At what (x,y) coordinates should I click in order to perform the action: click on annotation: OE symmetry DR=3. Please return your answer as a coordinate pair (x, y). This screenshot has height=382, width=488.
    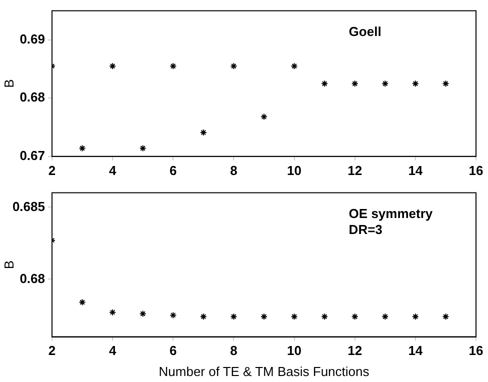
    Looking at the image, I should click on (391, 221).